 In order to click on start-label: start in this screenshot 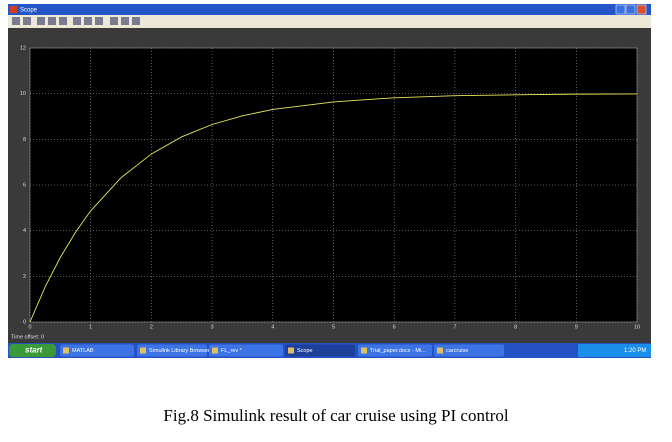, I will do `click(34, 350)`.